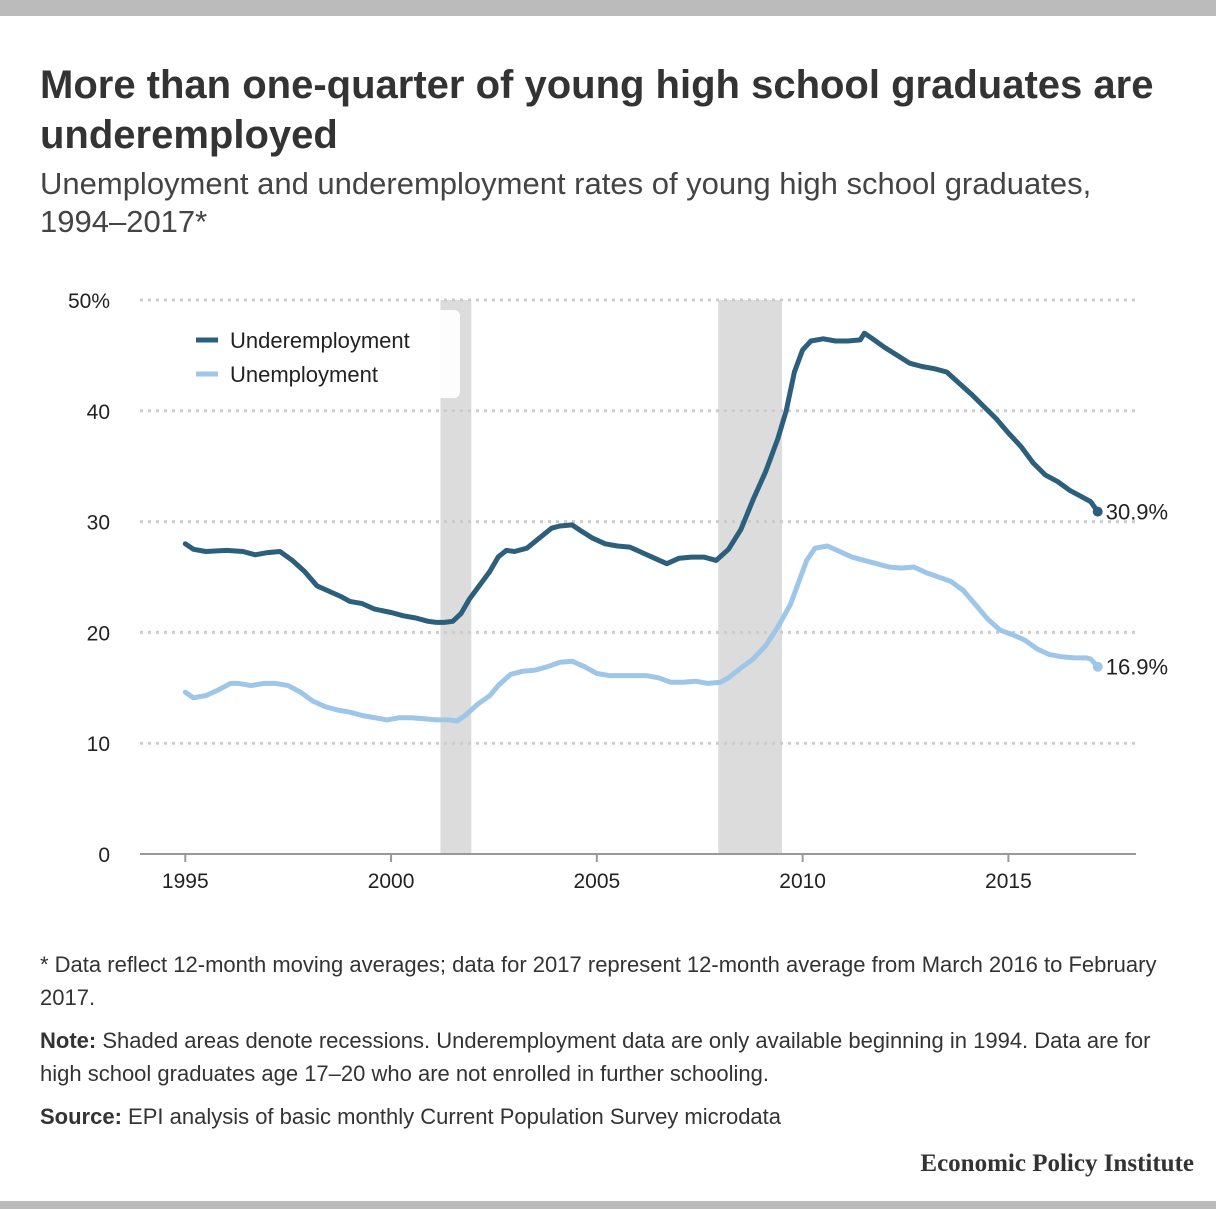 The height and width of the screenshot is (1209, 1216). I want to click on x-tick-label: 2005, so click(596, 881).